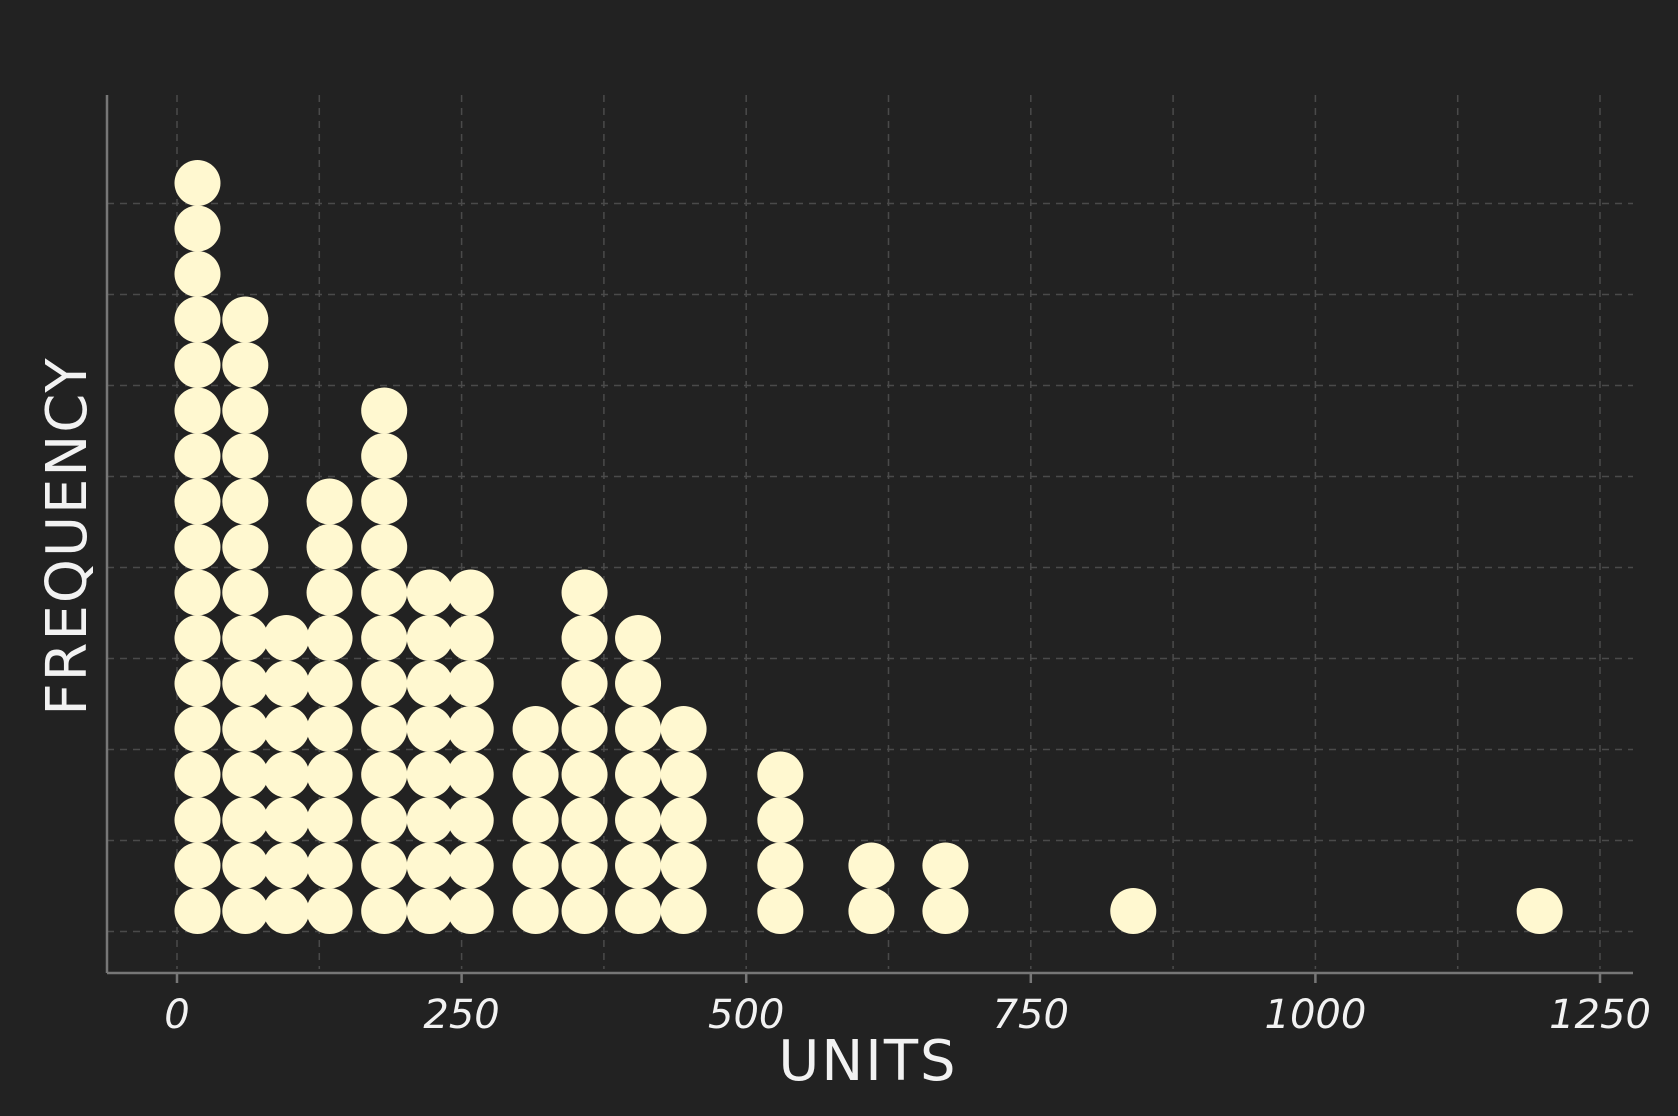 This screenshot has width=1678, height=1116. What do you see at coordinates (1316, 1015) in the screenshot?
I see `x-tick-label: 1000` at bounding box center [1316, 1015].